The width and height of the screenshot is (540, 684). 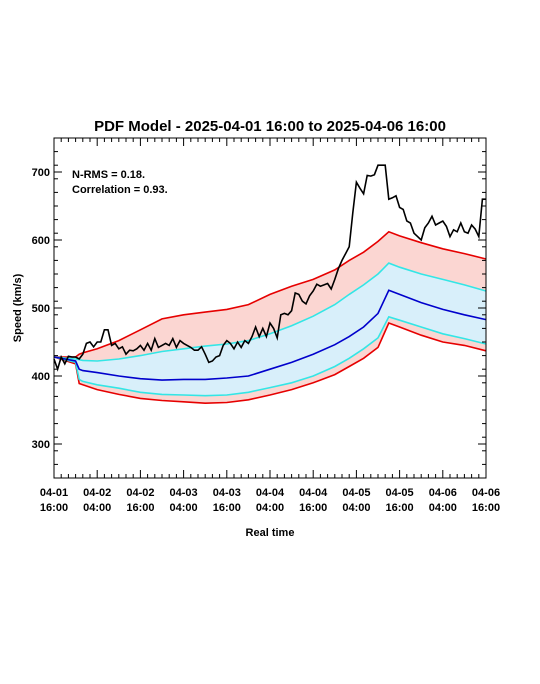 What do you see at coordinates (41, 445) in the screenshot?
I see `y-tick-label: 300` at bounding box center [41, 445].